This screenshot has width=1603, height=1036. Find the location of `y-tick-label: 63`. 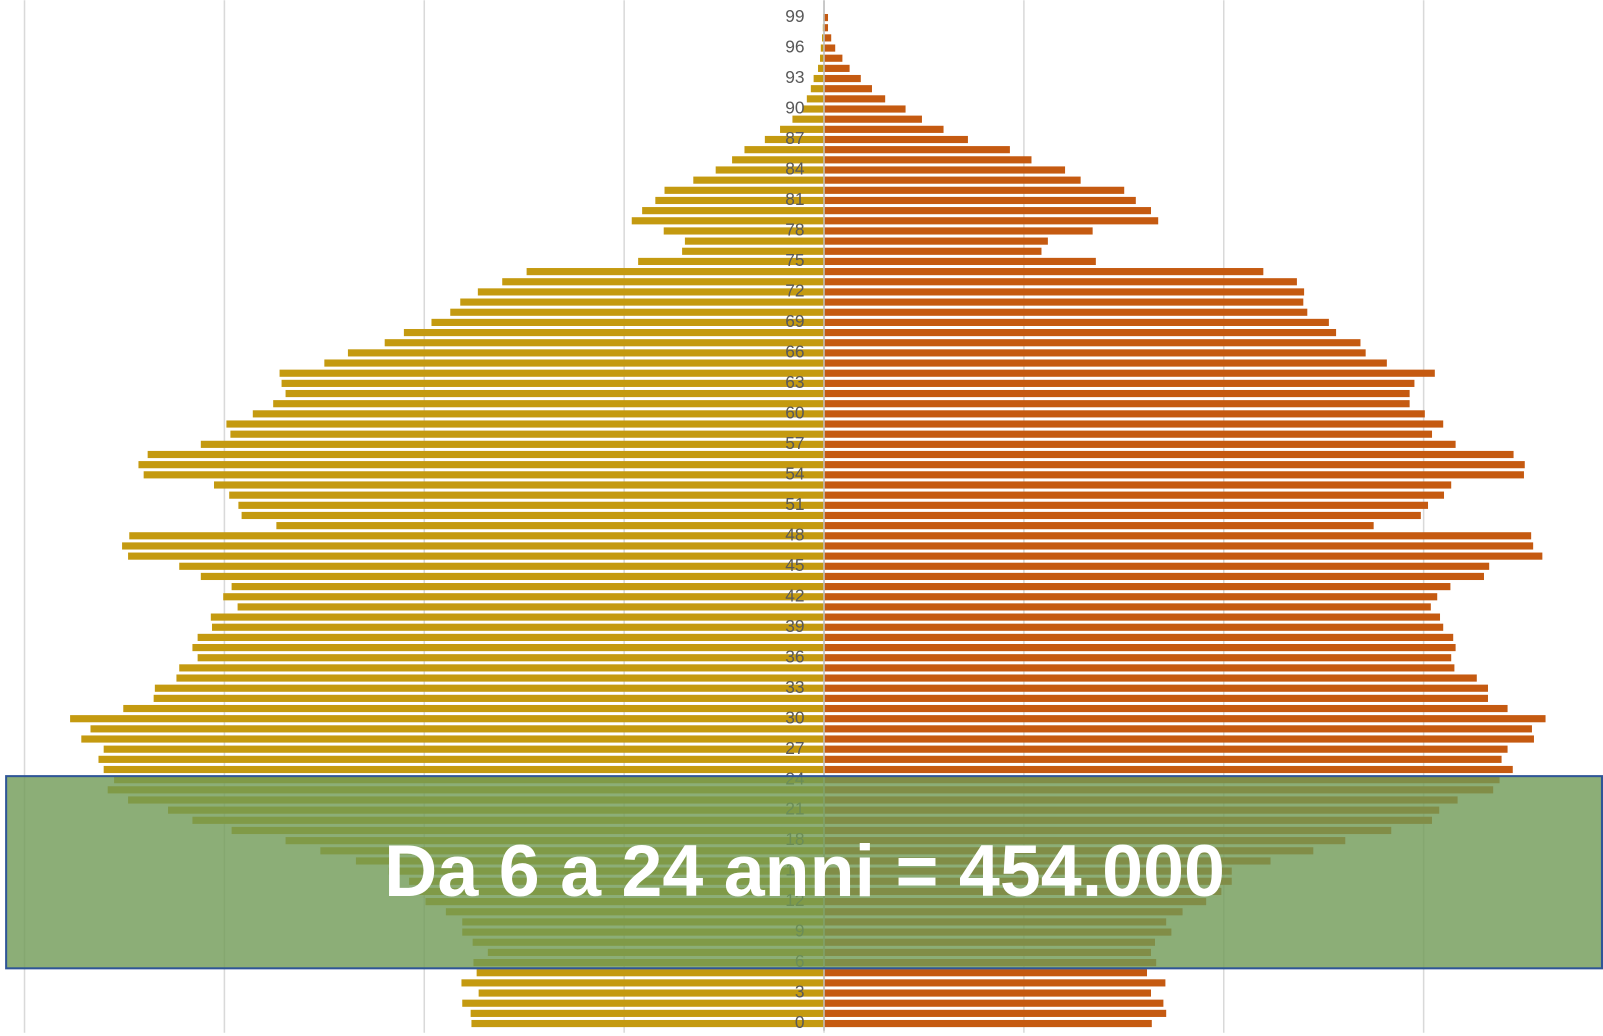

y-tick-label: 63 is located at coordinates (794, 382).